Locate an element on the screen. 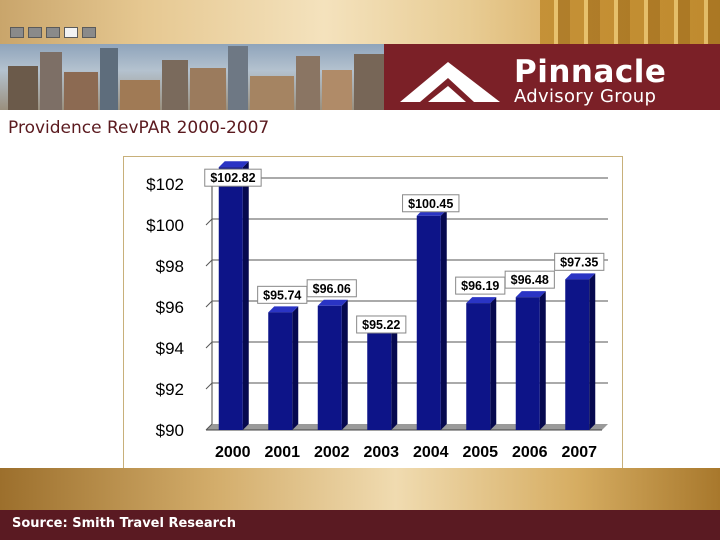 The width and height of the screenshot is (720, 540). building-photo is located at coordinates (630, 24).